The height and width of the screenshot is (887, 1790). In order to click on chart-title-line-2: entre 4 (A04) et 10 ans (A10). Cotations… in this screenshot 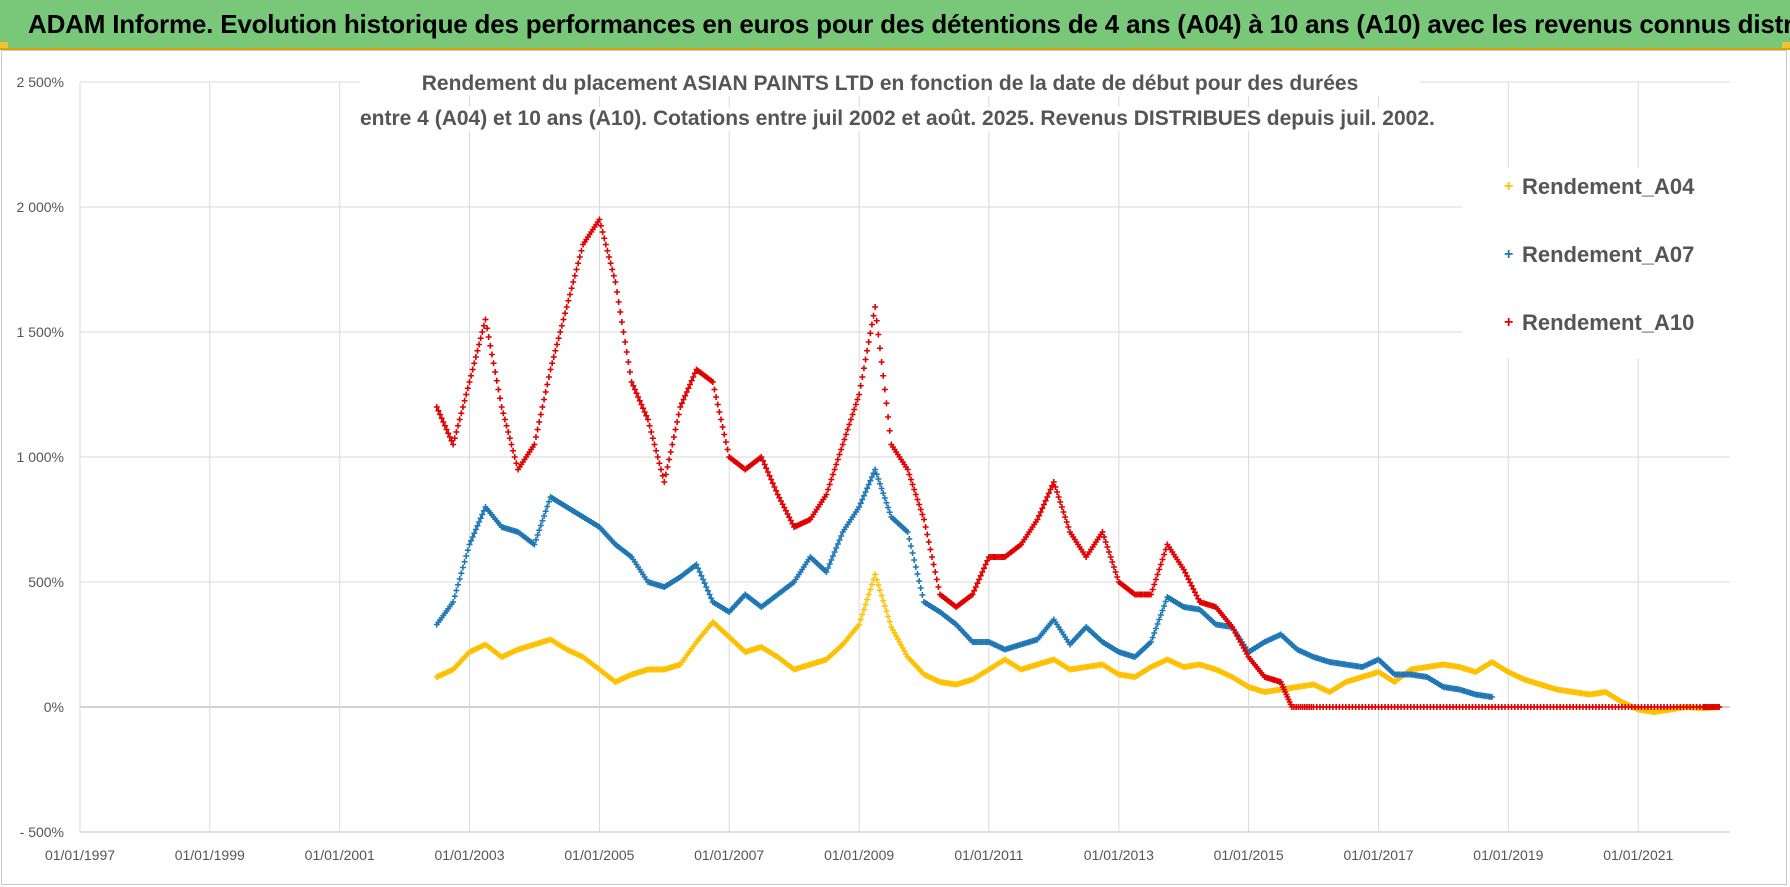, I will do `click(897, 119)`.